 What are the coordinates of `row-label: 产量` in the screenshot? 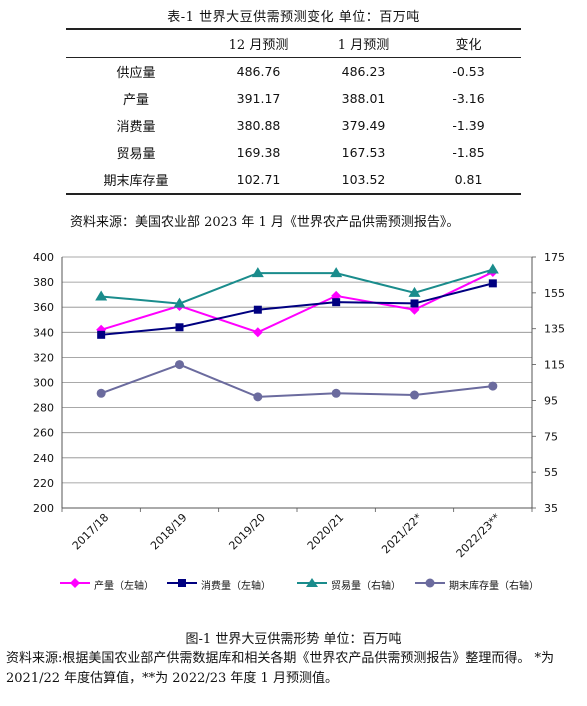 It's located at (135, 100).